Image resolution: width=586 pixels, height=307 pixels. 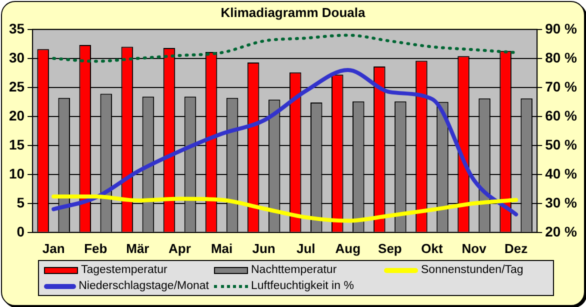 What do you see at coordinates (306, 248) in the screenshot?
I see `x-tick-label: Jul` at bounding box center [306, 248].